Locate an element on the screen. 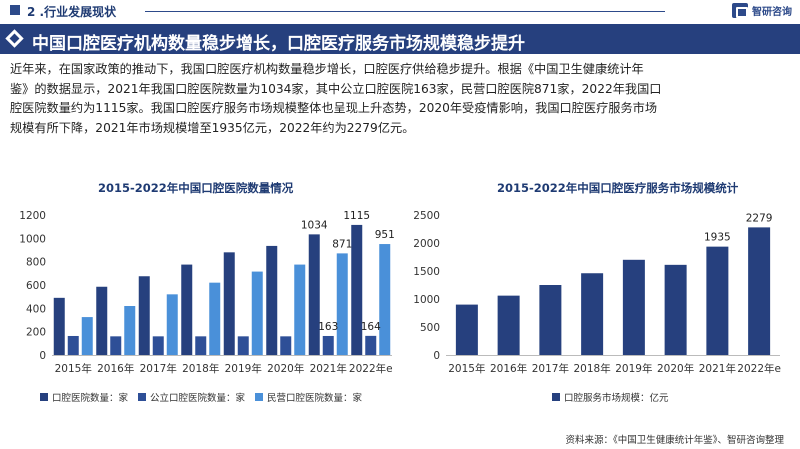 The height and width of the screenshot is (449, 800). data-label: 1115 is located at coordinates (356, 216).